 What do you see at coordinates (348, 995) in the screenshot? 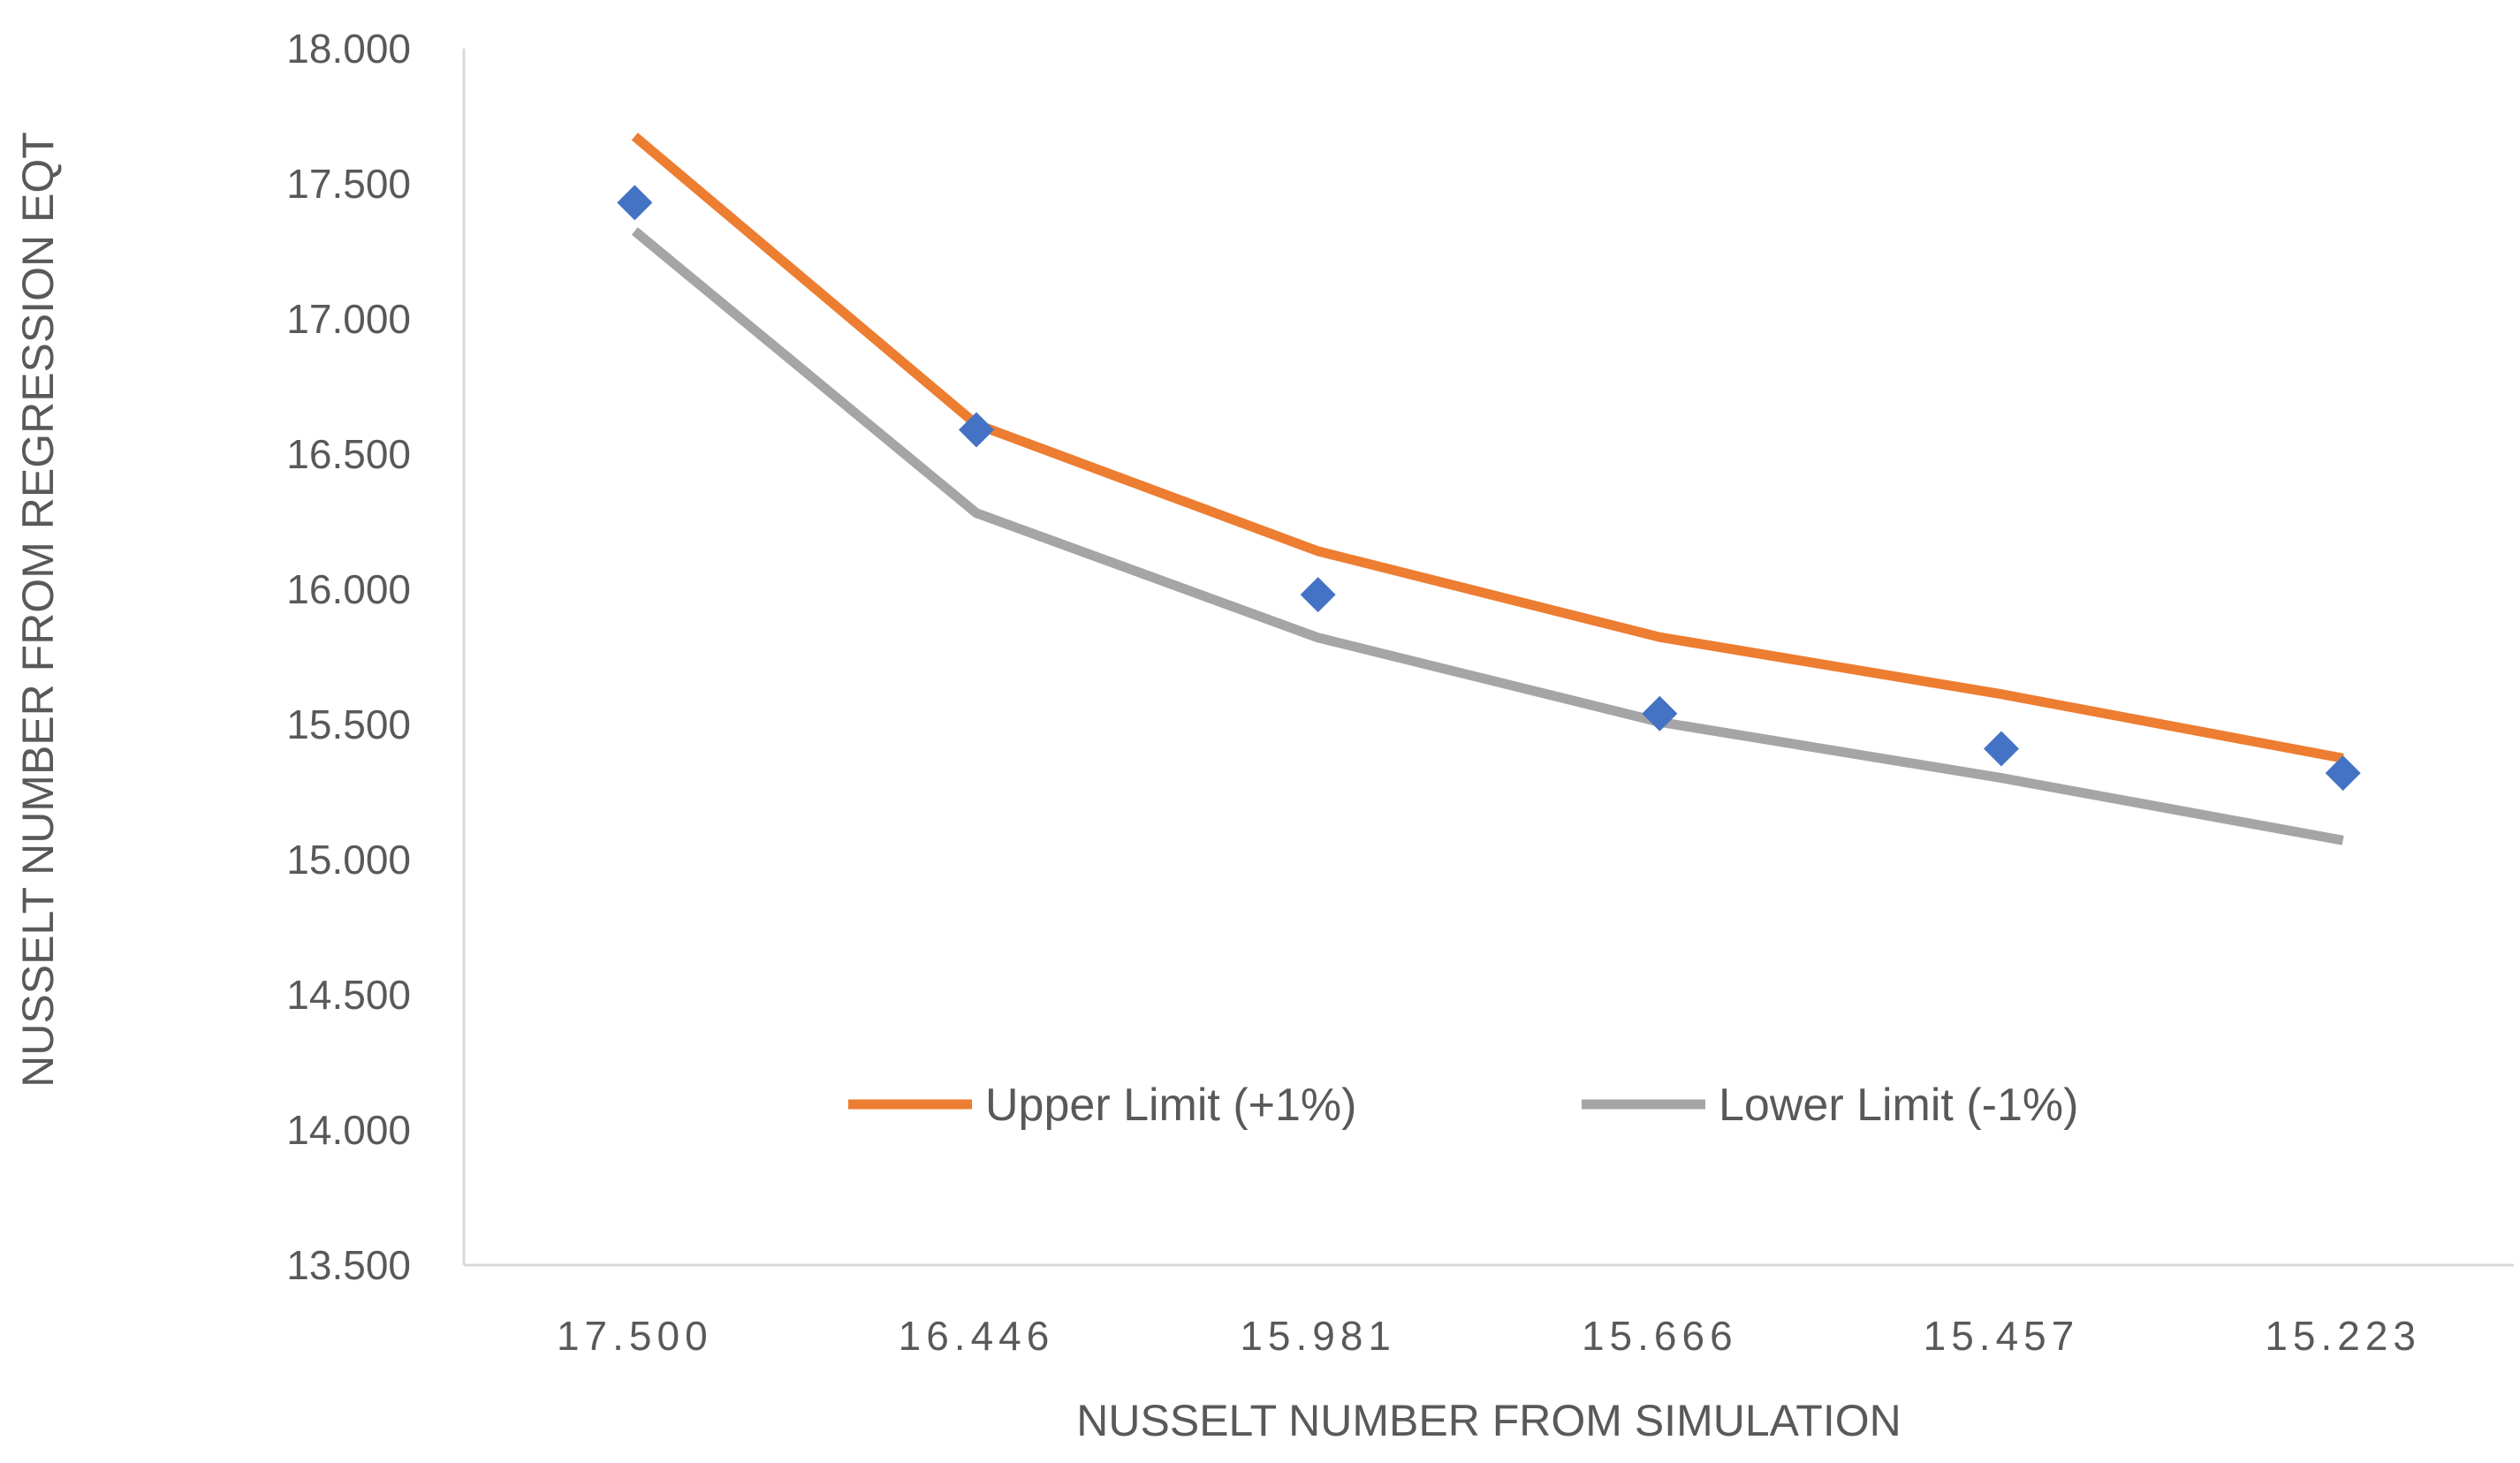
I see `y-tick-label: 14.500` at bounding box center [348, 995].